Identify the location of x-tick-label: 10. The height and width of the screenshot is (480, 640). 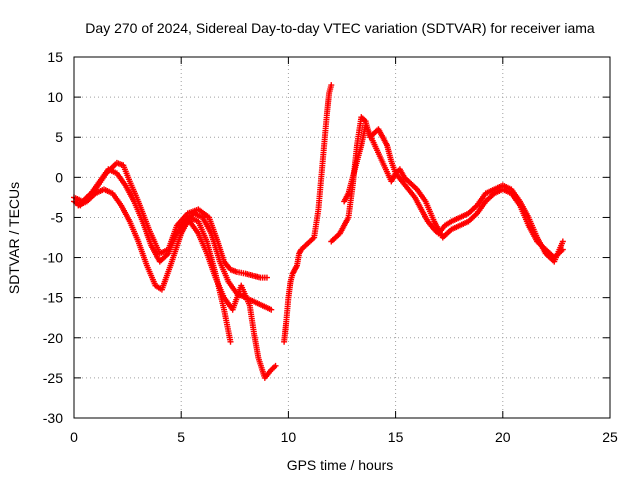
(289, 437).